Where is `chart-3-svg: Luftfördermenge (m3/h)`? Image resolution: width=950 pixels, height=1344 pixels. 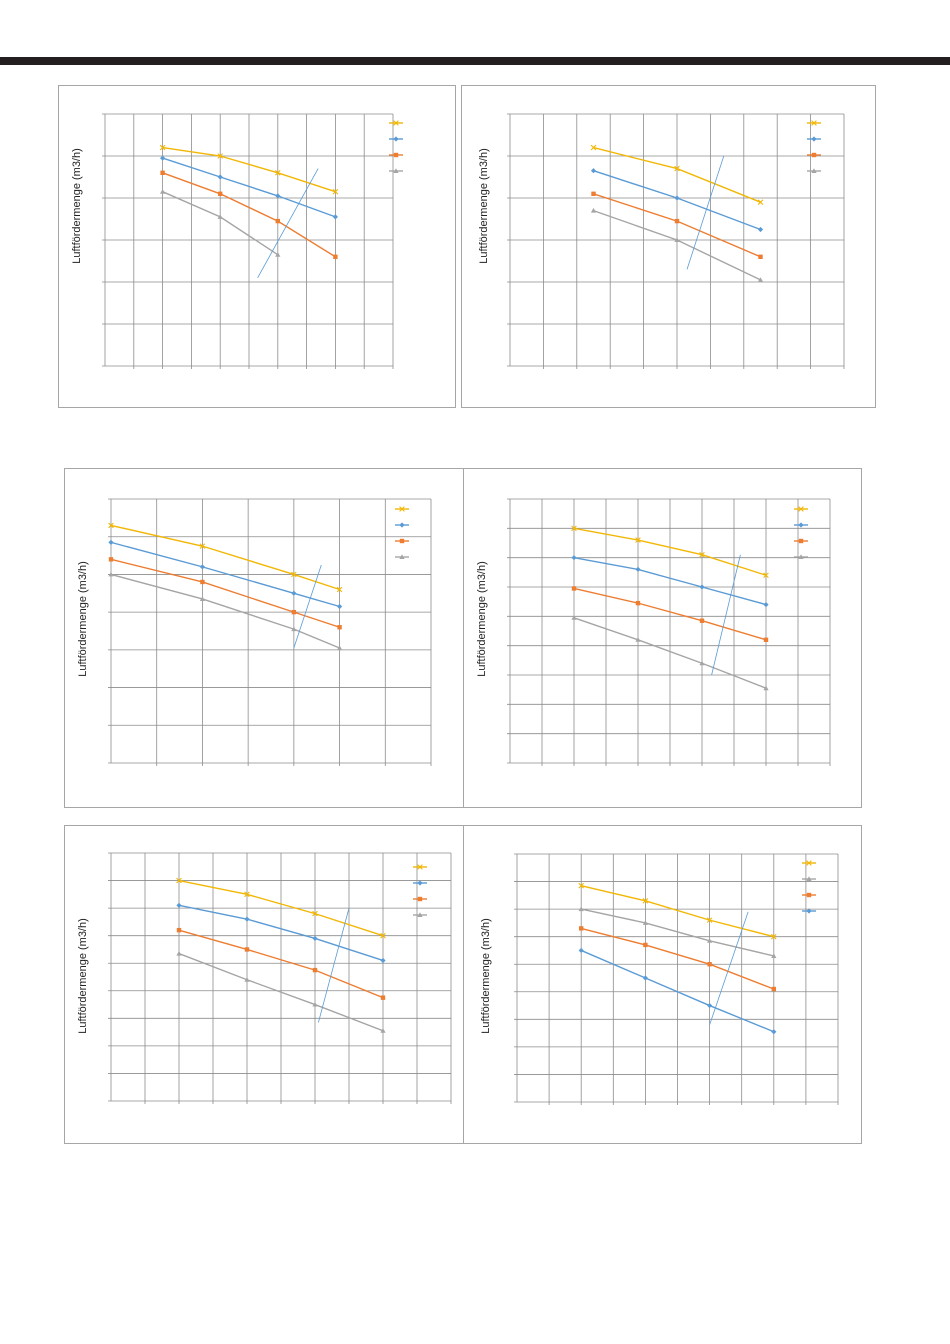
chart-3-svg: Luftfördermenge (m3/h) is located at coordinates (254, 632).